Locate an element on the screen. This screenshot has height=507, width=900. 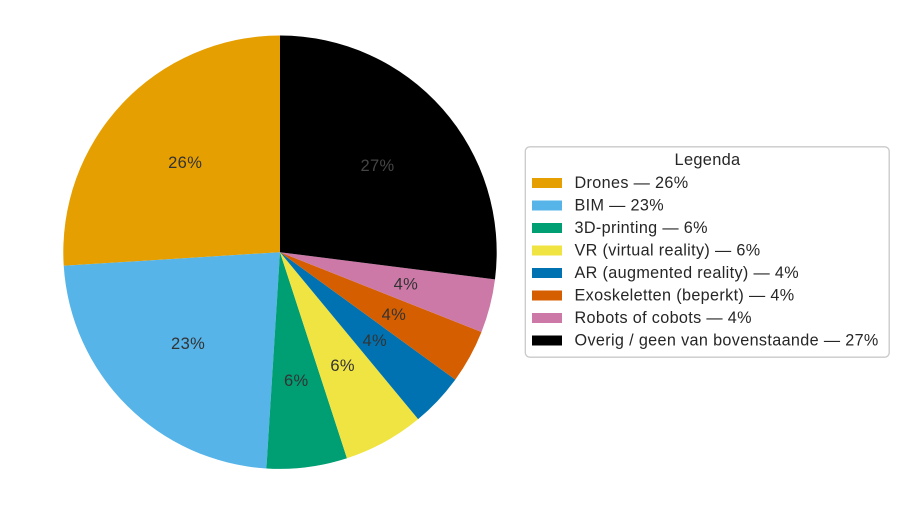
svg-text: BIM — 23% is located at coordinates (620, 206).